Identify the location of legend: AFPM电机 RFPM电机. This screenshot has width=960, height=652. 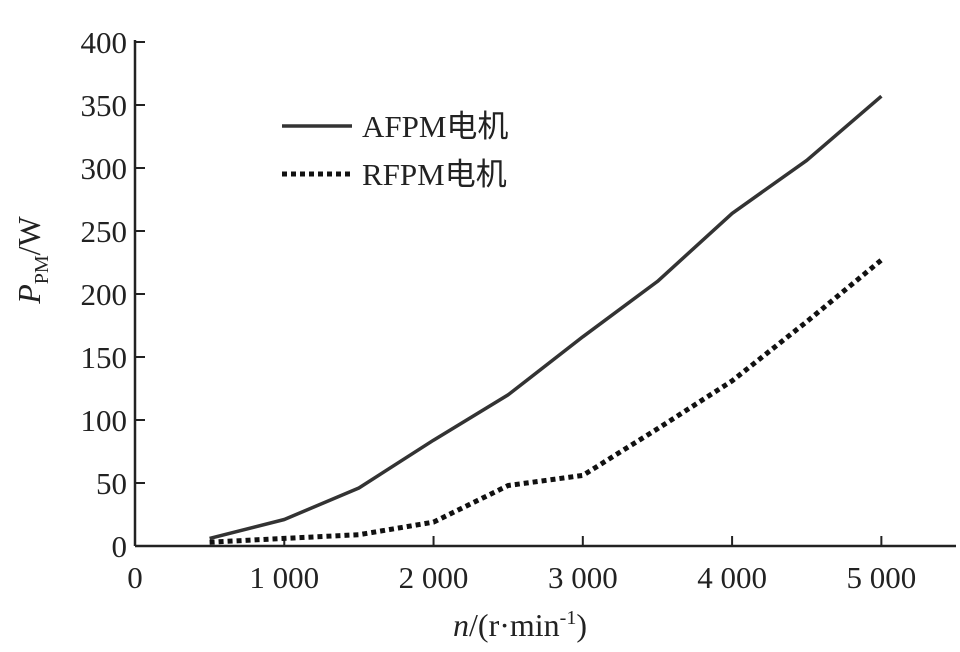
(395, 150).